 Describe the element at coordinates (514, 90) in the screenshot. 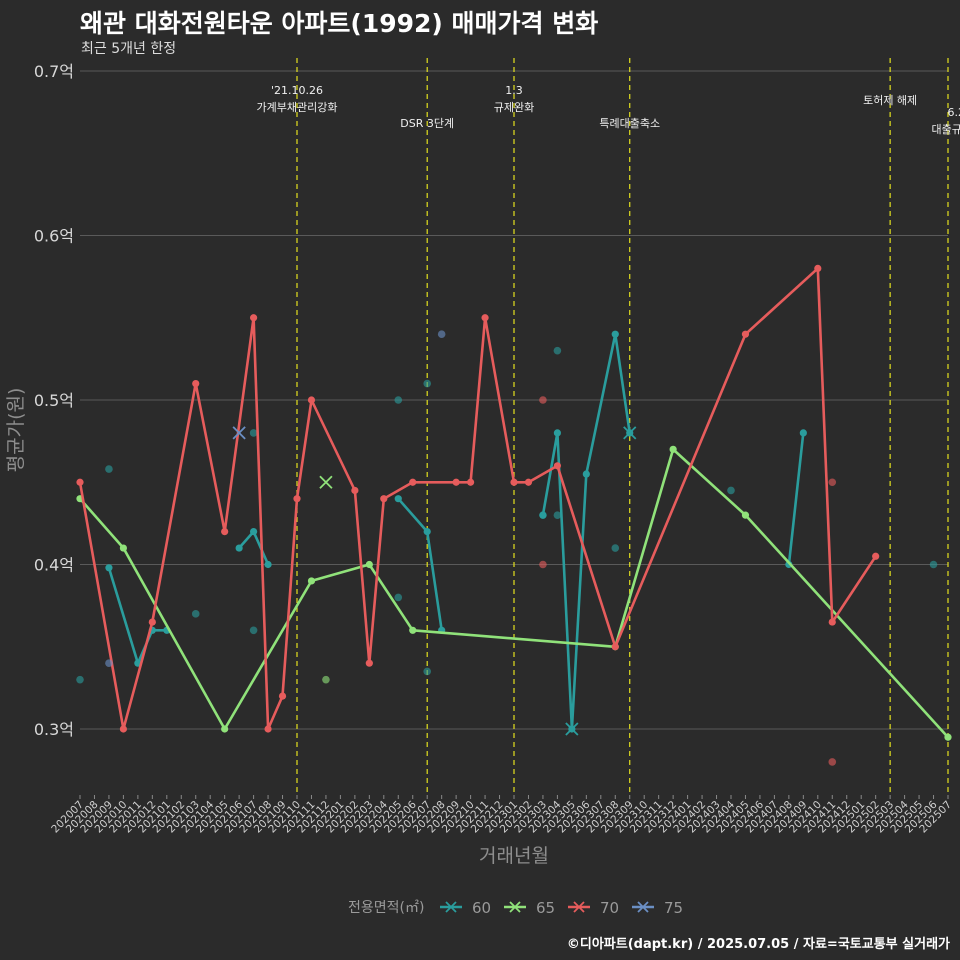

I see `event-label: 1.3` at that location.